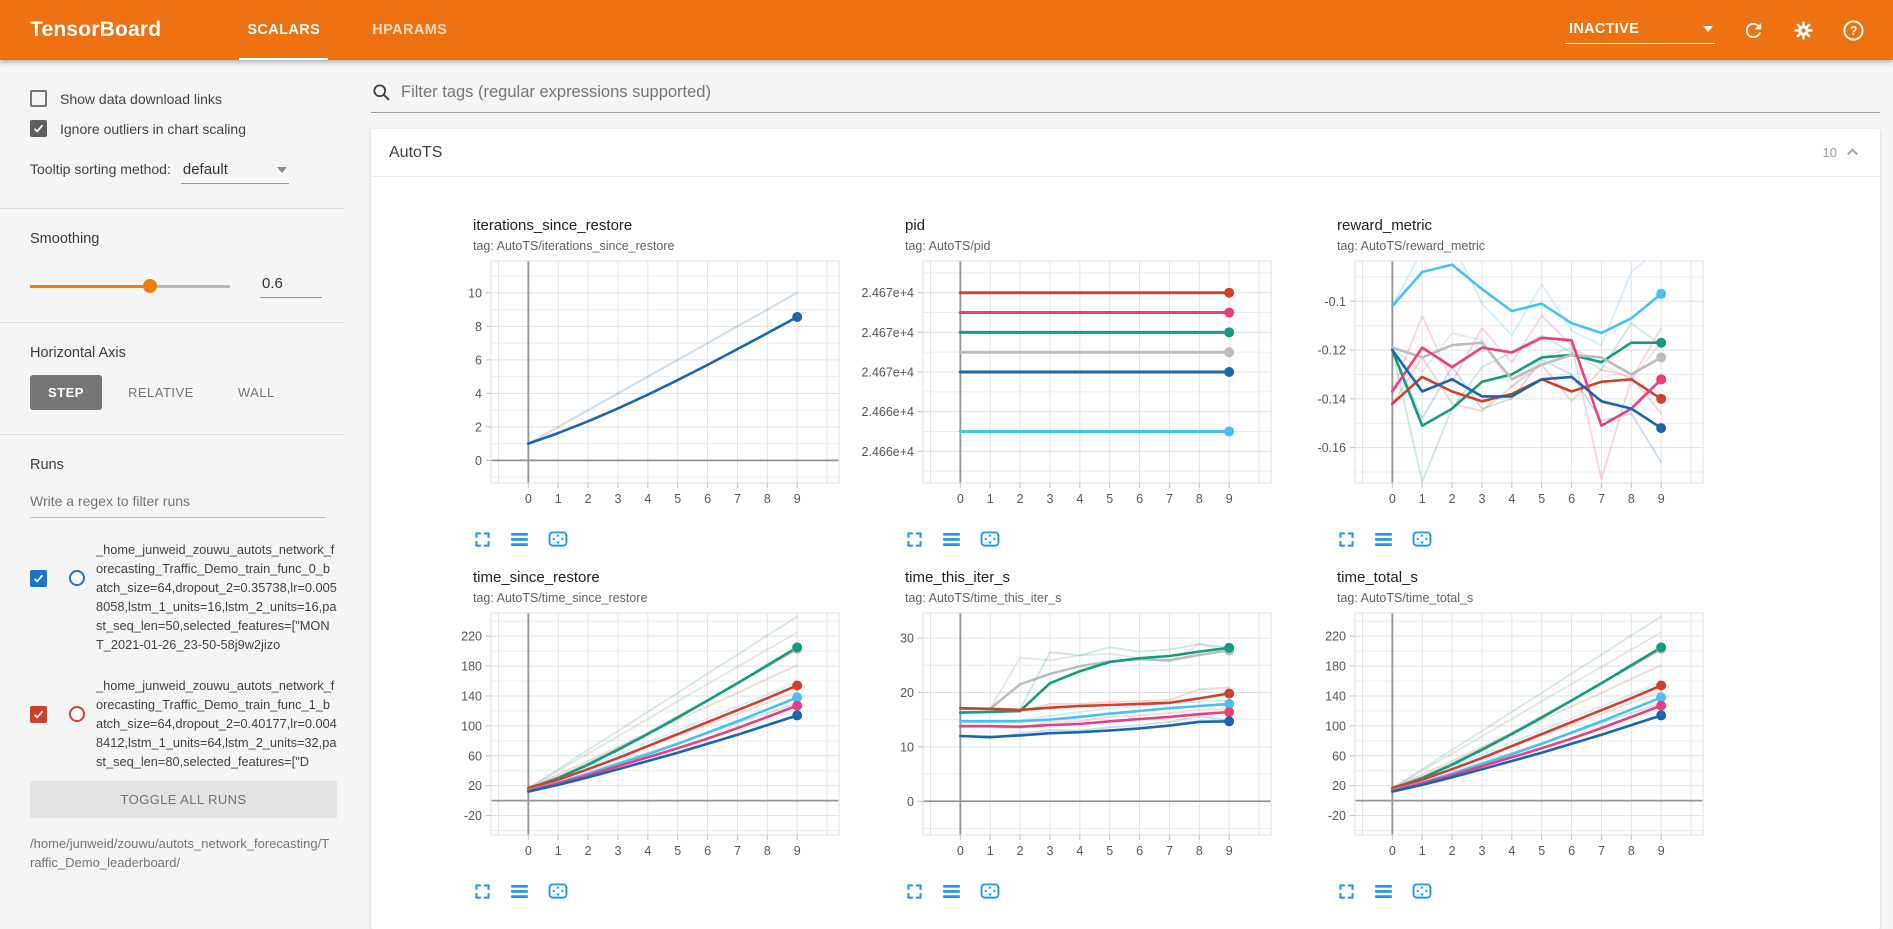 The image size is (1893, 929). What do you see at coordinates (183, 799) in the screenshot?
I see `toggle-all-runs-button: TOGGLE ALL RUNS` at bounding box center [183, 799].